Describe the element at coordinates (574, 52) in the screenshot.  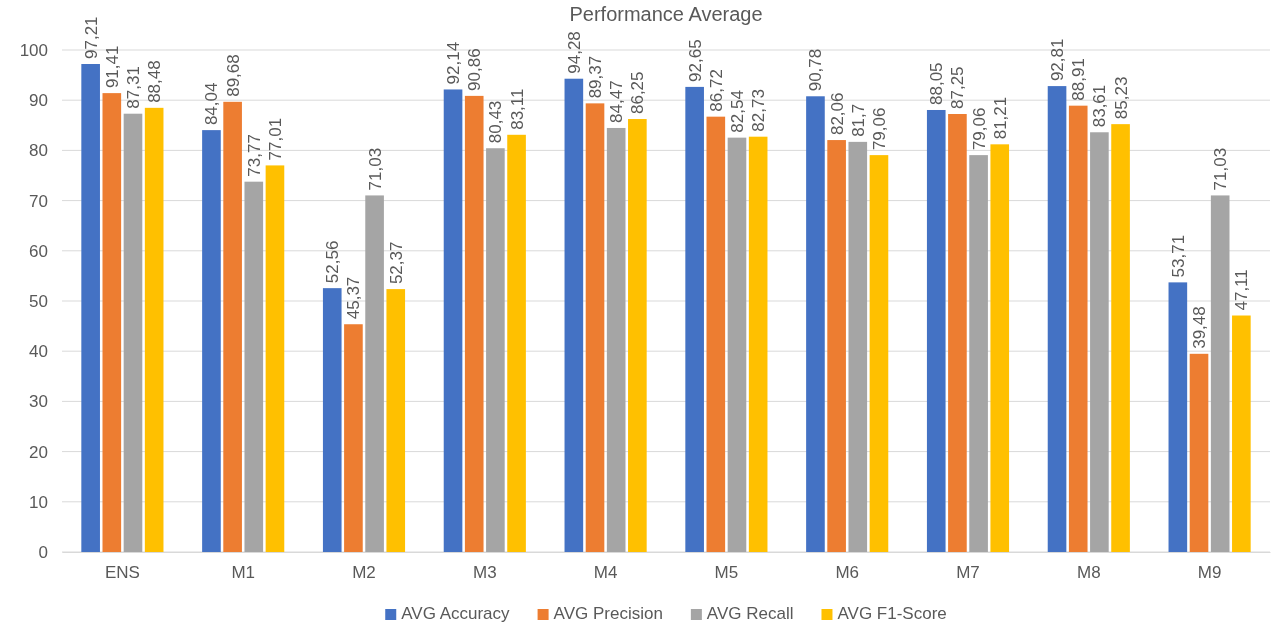
I see `data-label: 94,28` at that location.